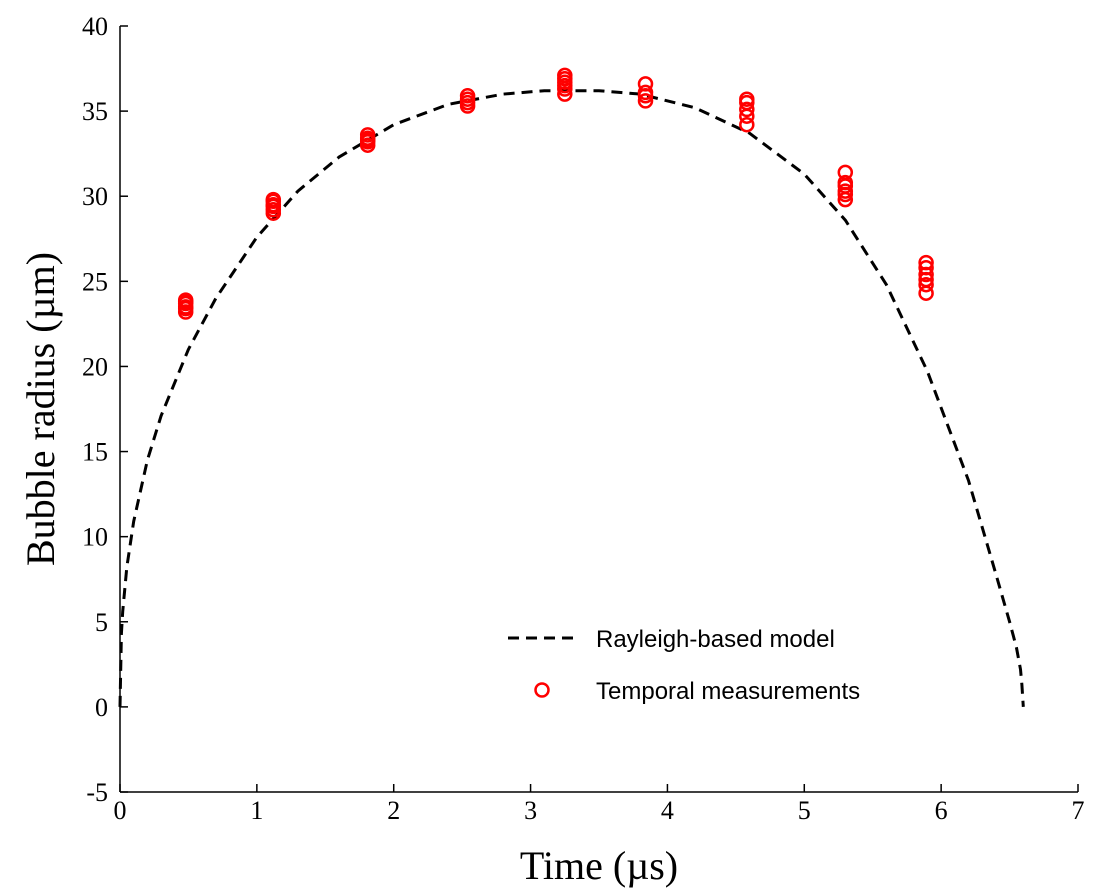 The height and width of the screenshot is (893, 1105). What do you see at coordinates (804, 810) in the screenshot?
I see `x-tick-label: 5` at bounding box center [804, 810].